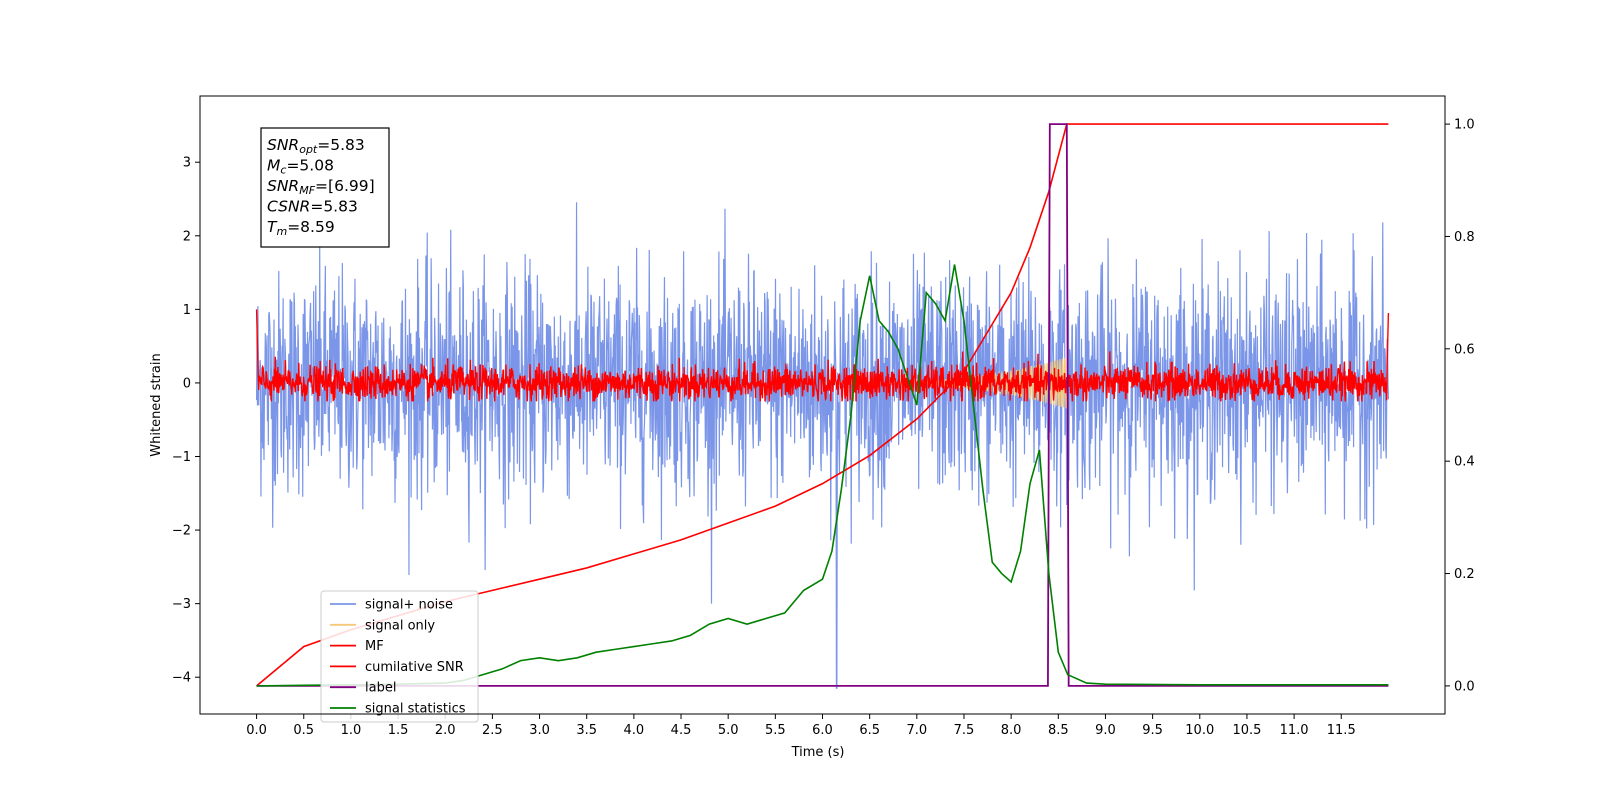 The height and width of the screenshot is (800, 1600). What do you see at coordinates (321, 187) in the screenshot?
I see `annotation-line: SNRMF=[6.99]` at bounding box center [321, 187].